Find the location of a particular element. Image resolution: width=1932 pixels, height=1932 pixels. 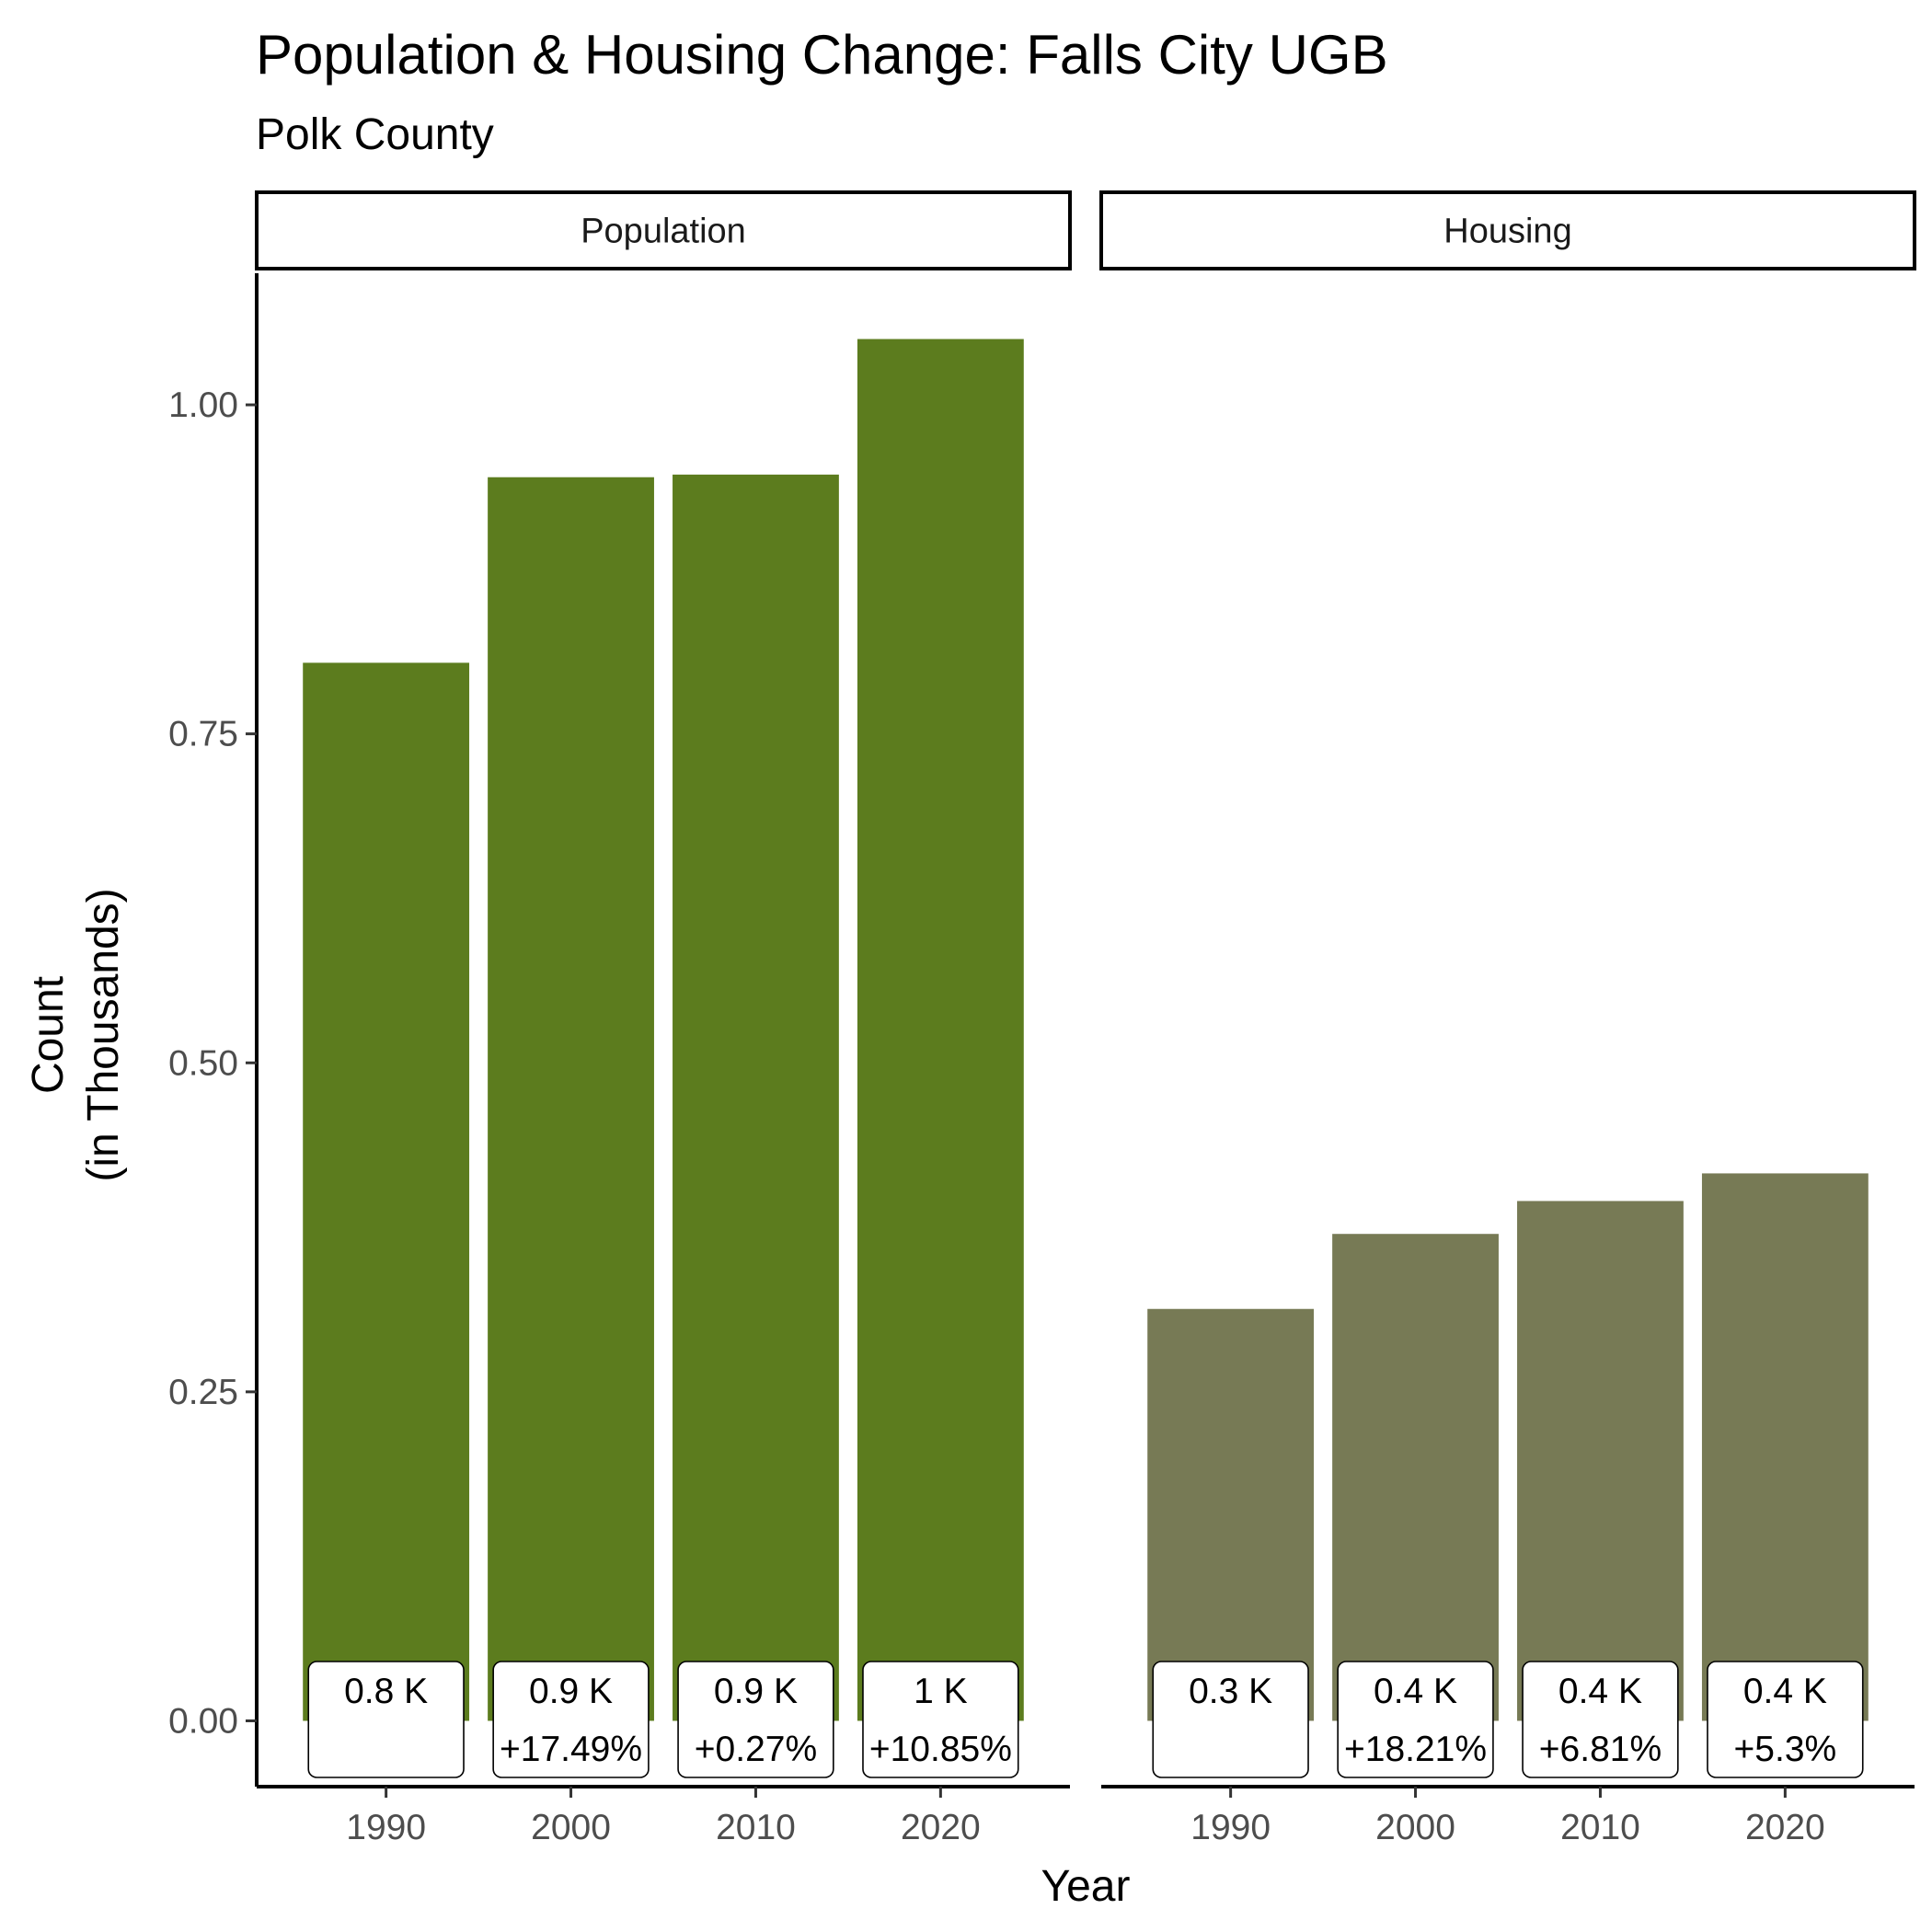

data-label-box-population-2020 is located at coordinates (940, 1719).